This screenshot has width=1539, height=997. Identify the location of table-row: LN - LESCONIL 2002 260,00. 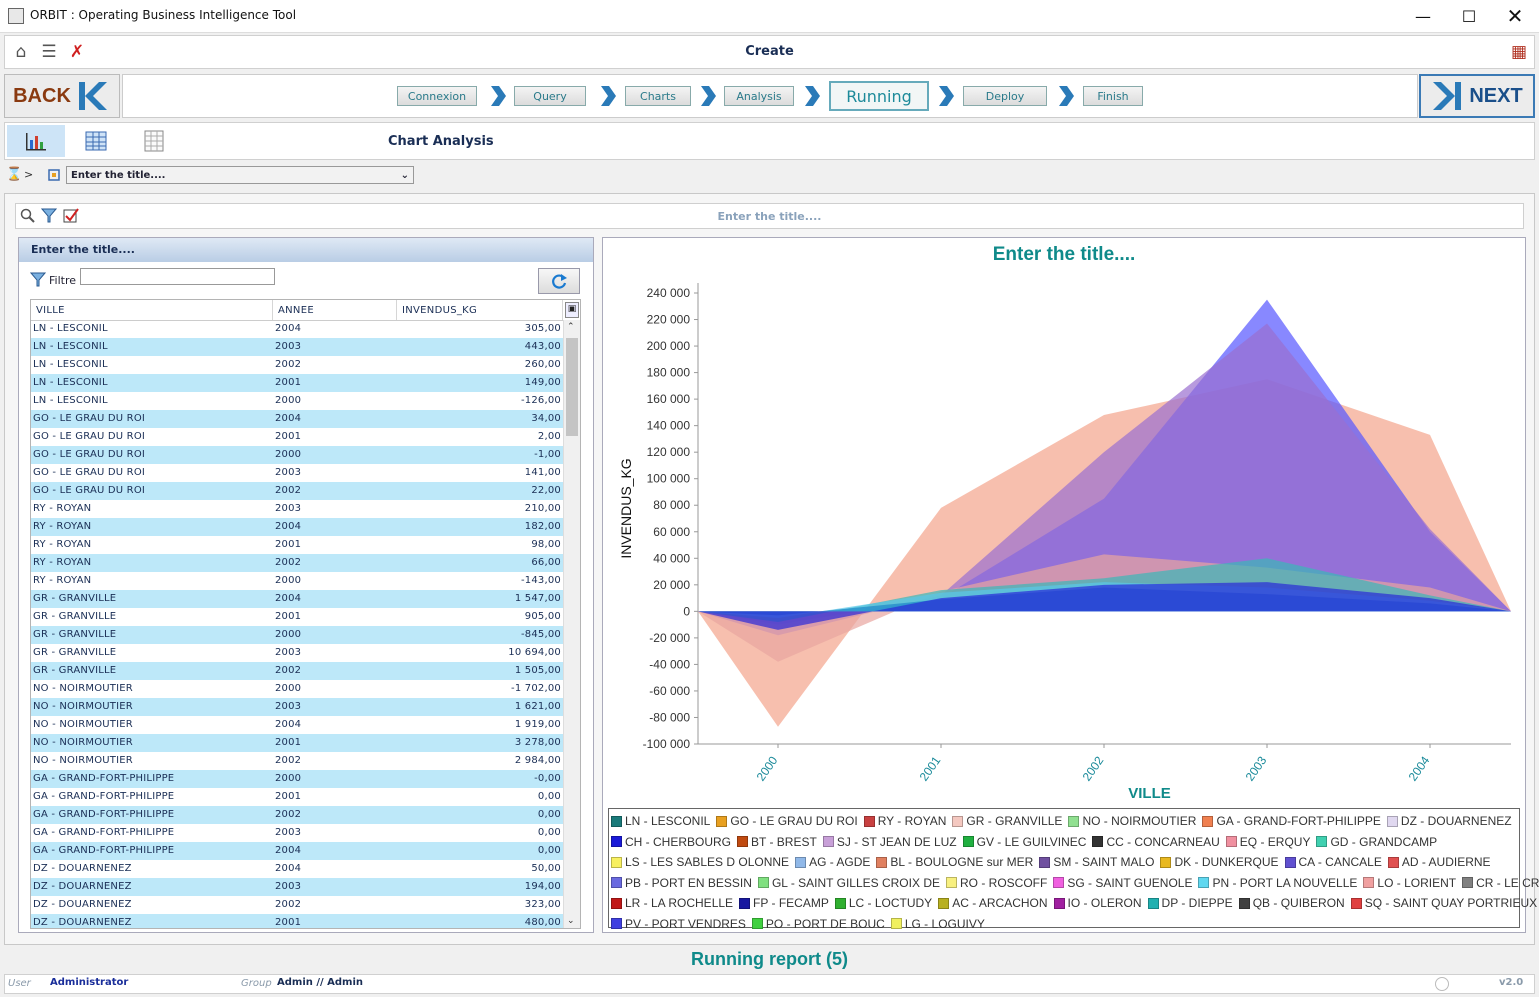
(297, 365).